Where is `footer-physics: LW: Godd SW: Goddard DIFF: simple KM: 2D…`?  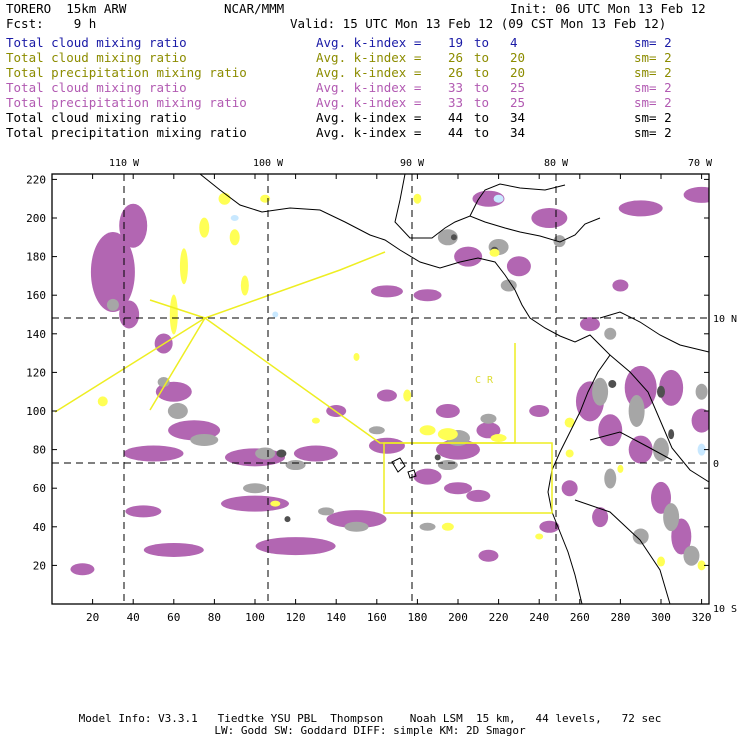
footer-physics: LW: Godd SW: Goddard DIFF: simple KM: 2D… is located at coordinates (370, 730).